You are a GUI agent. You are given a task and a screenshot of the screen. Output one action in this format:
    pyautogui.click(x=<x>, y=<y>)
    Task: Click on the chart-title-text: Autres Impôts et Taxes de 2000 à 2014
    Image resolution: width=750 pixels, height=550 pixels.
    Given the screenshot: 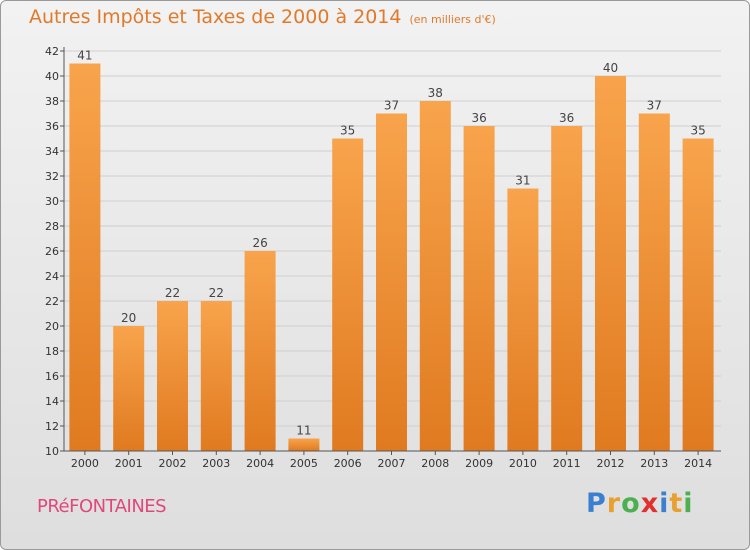 What is the action you would take?
    pyautogui.click(x=215, y=17)
    